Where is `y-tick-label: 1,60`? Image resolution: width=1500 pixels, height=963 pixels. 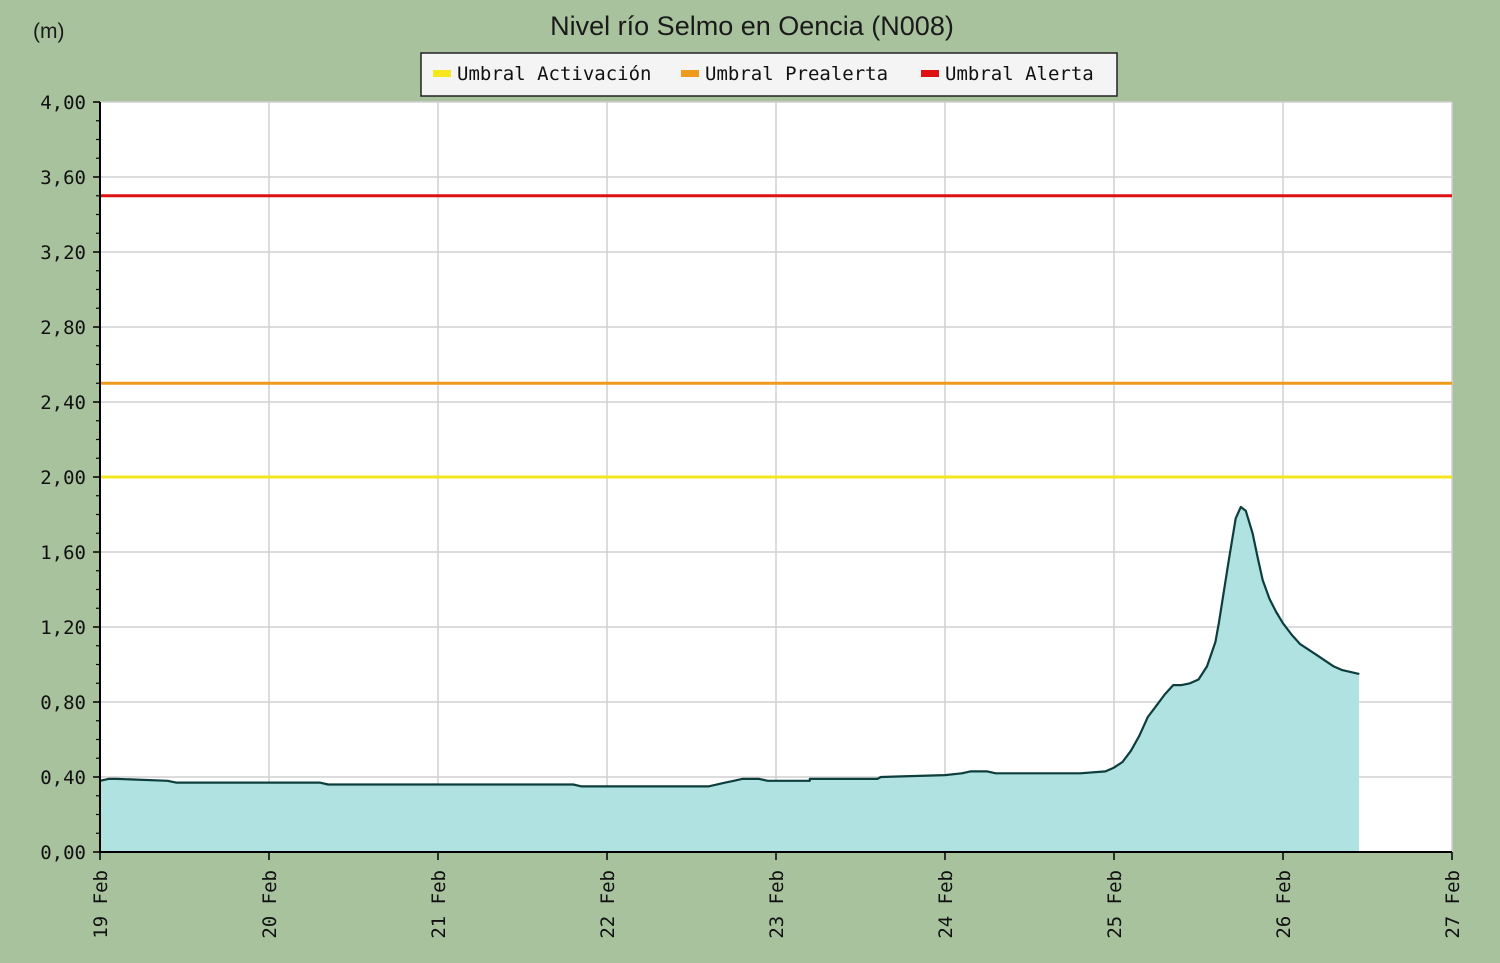 y-tick-label: 1,60 is located at coordinates (63, 553).